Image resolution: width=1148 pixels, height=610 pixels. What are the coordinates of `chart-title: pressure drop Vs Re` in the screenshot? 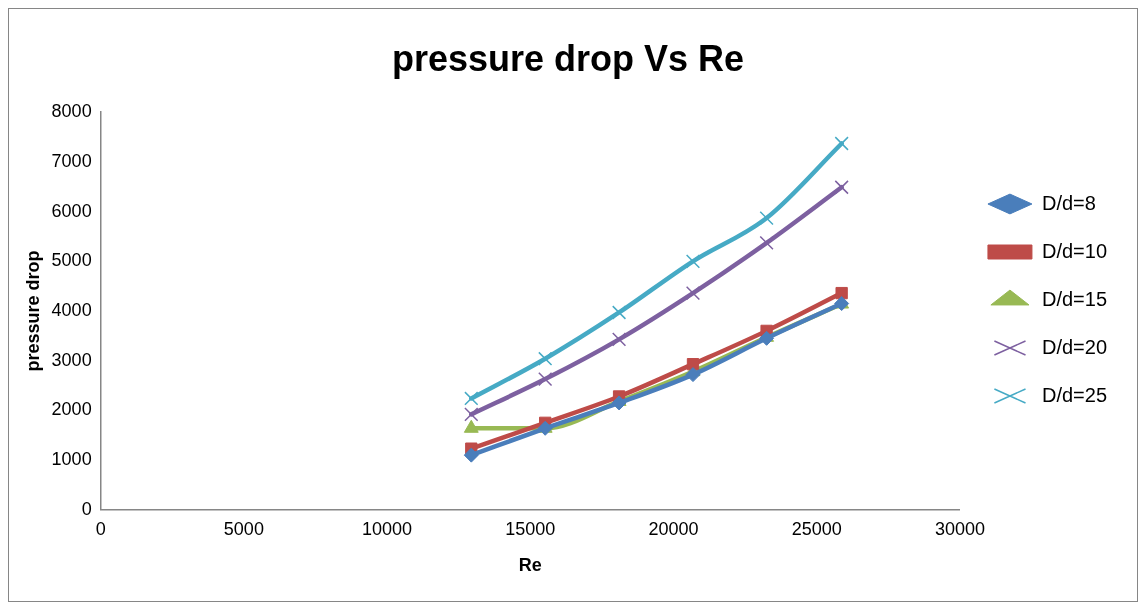 It's located at (568, 58).